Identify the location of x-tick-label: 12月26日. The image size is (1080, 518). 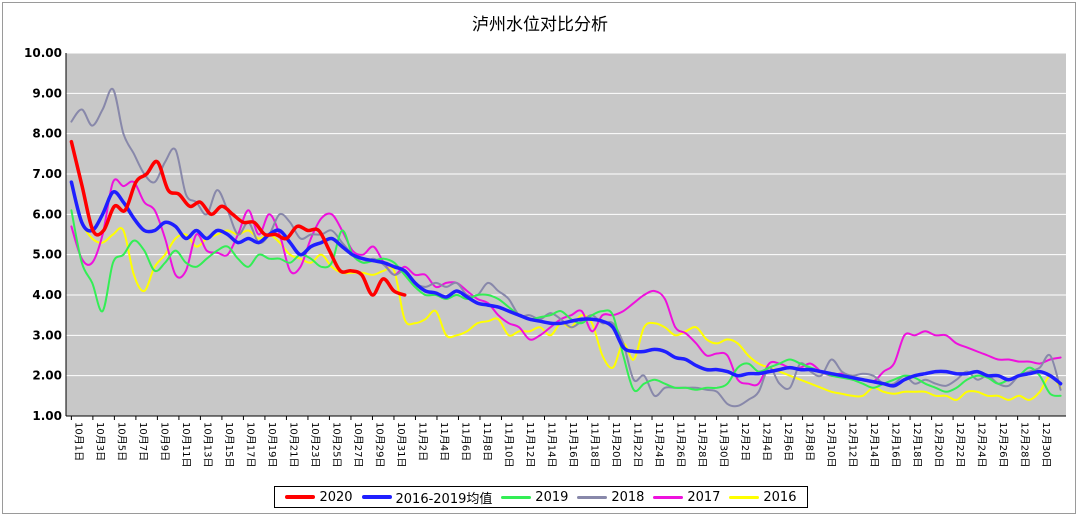
(1003, 444).